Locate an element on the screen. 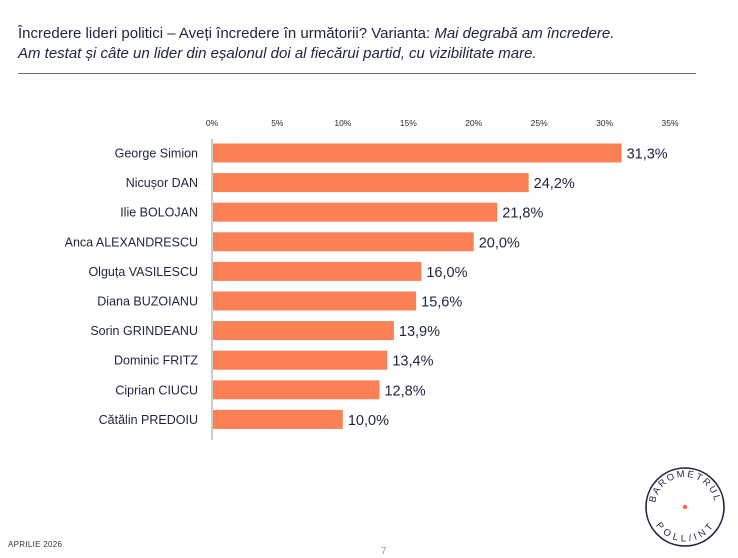 This screenshot has height=558, width=738. footer-date: APRILIE 2026 is located at coordinates (35, 544).